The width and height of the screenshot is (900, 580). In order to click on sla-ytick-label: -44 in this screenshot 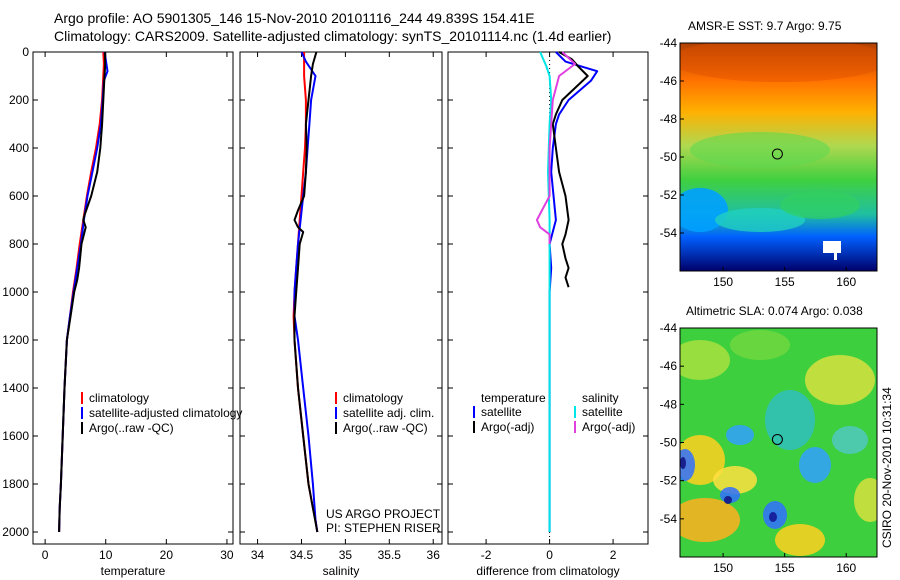, I will do `click(669, 328)`.